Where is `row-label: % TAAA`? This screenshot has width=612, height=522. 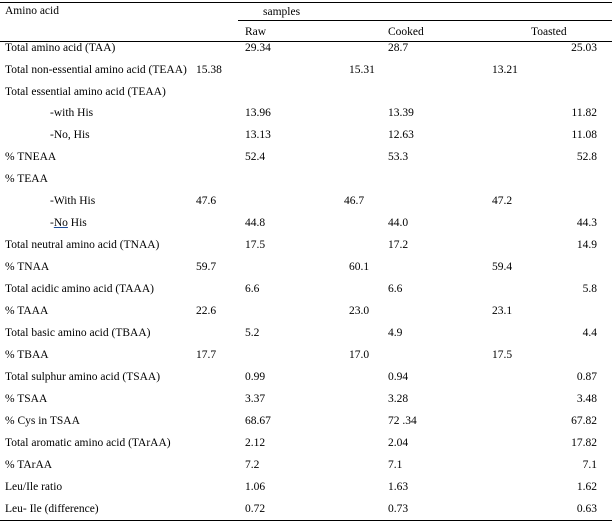 row-label: % TAAA is located at coordinates (27, 311).